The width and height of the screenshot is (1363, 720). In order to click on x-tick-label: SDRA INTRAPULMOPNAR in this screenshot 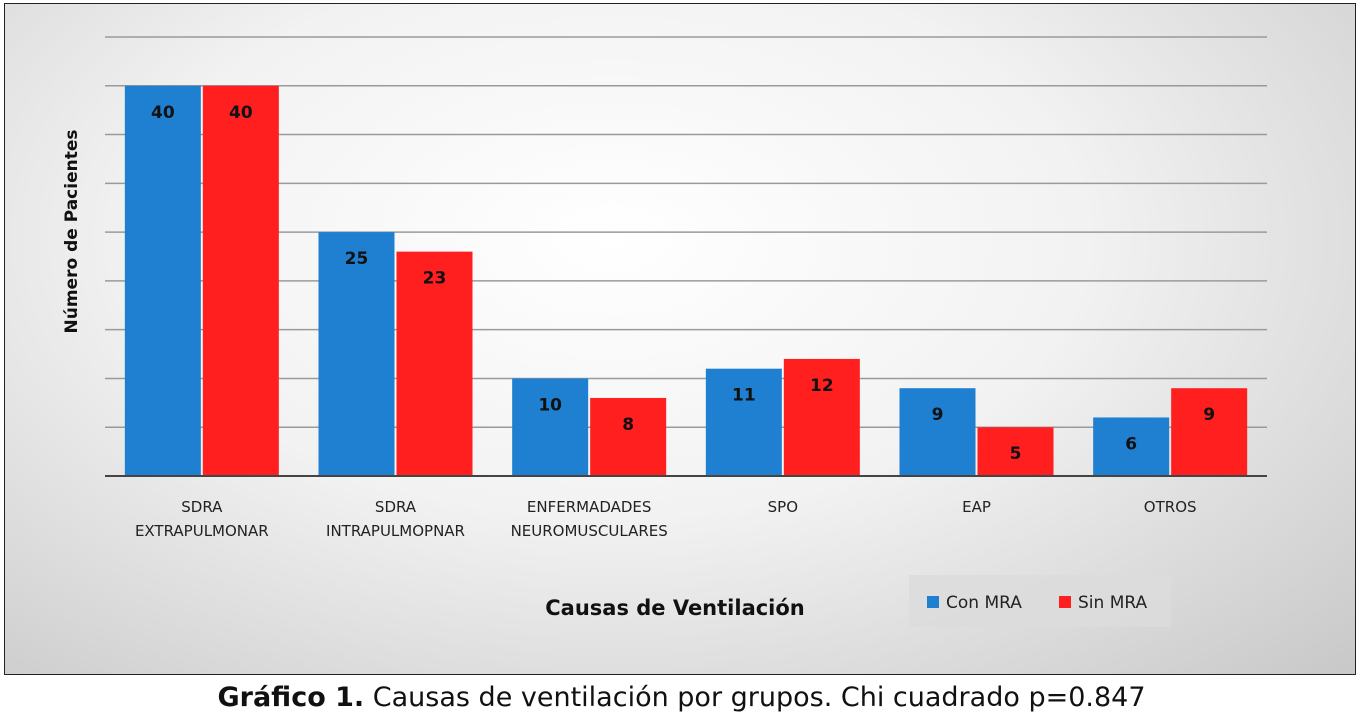, I will do `click(395, 519)`.